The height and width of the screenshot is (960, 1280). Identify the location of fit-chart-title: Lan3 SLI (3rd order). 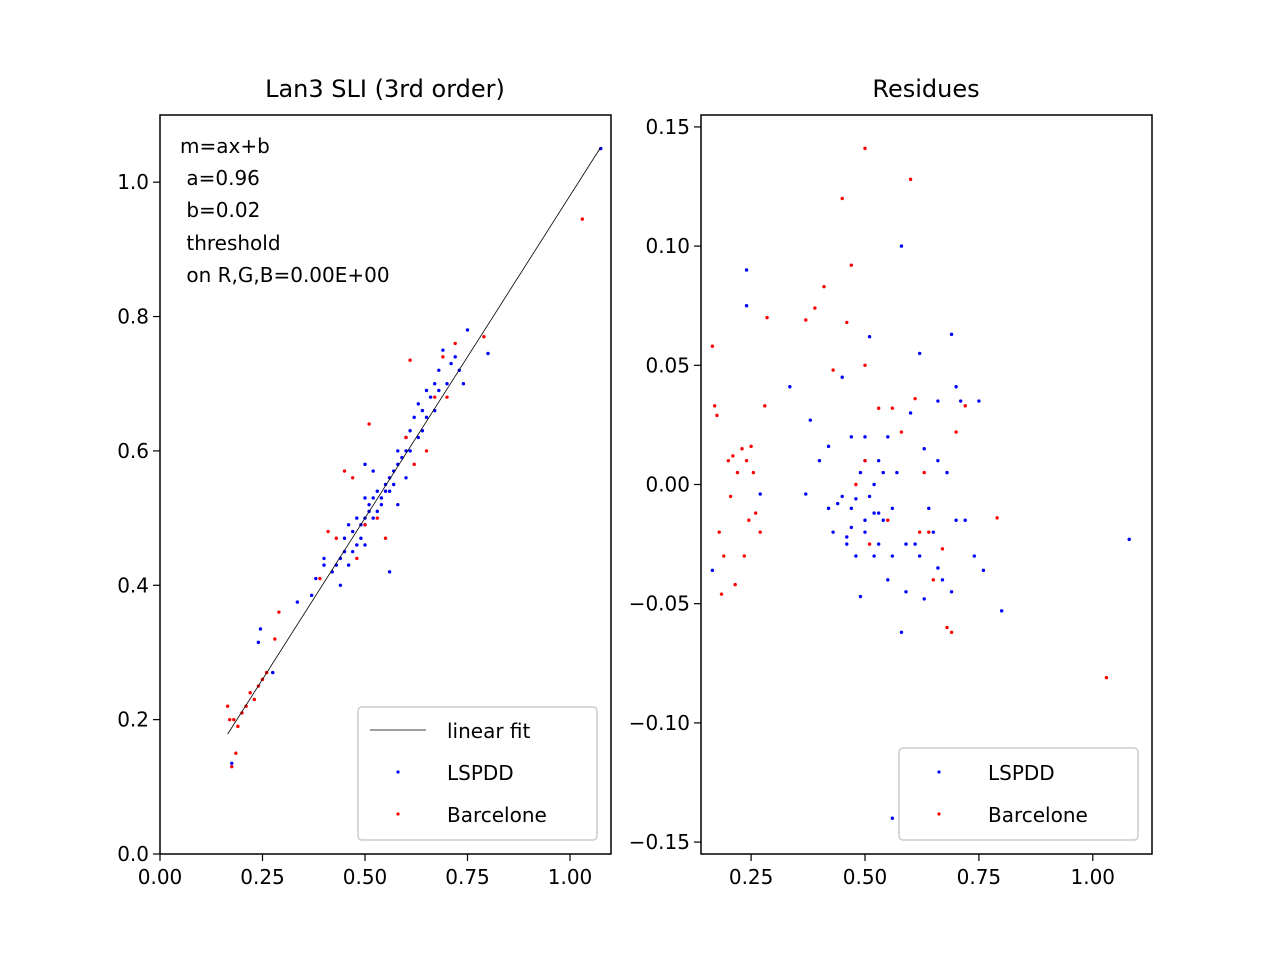
(385, 89).